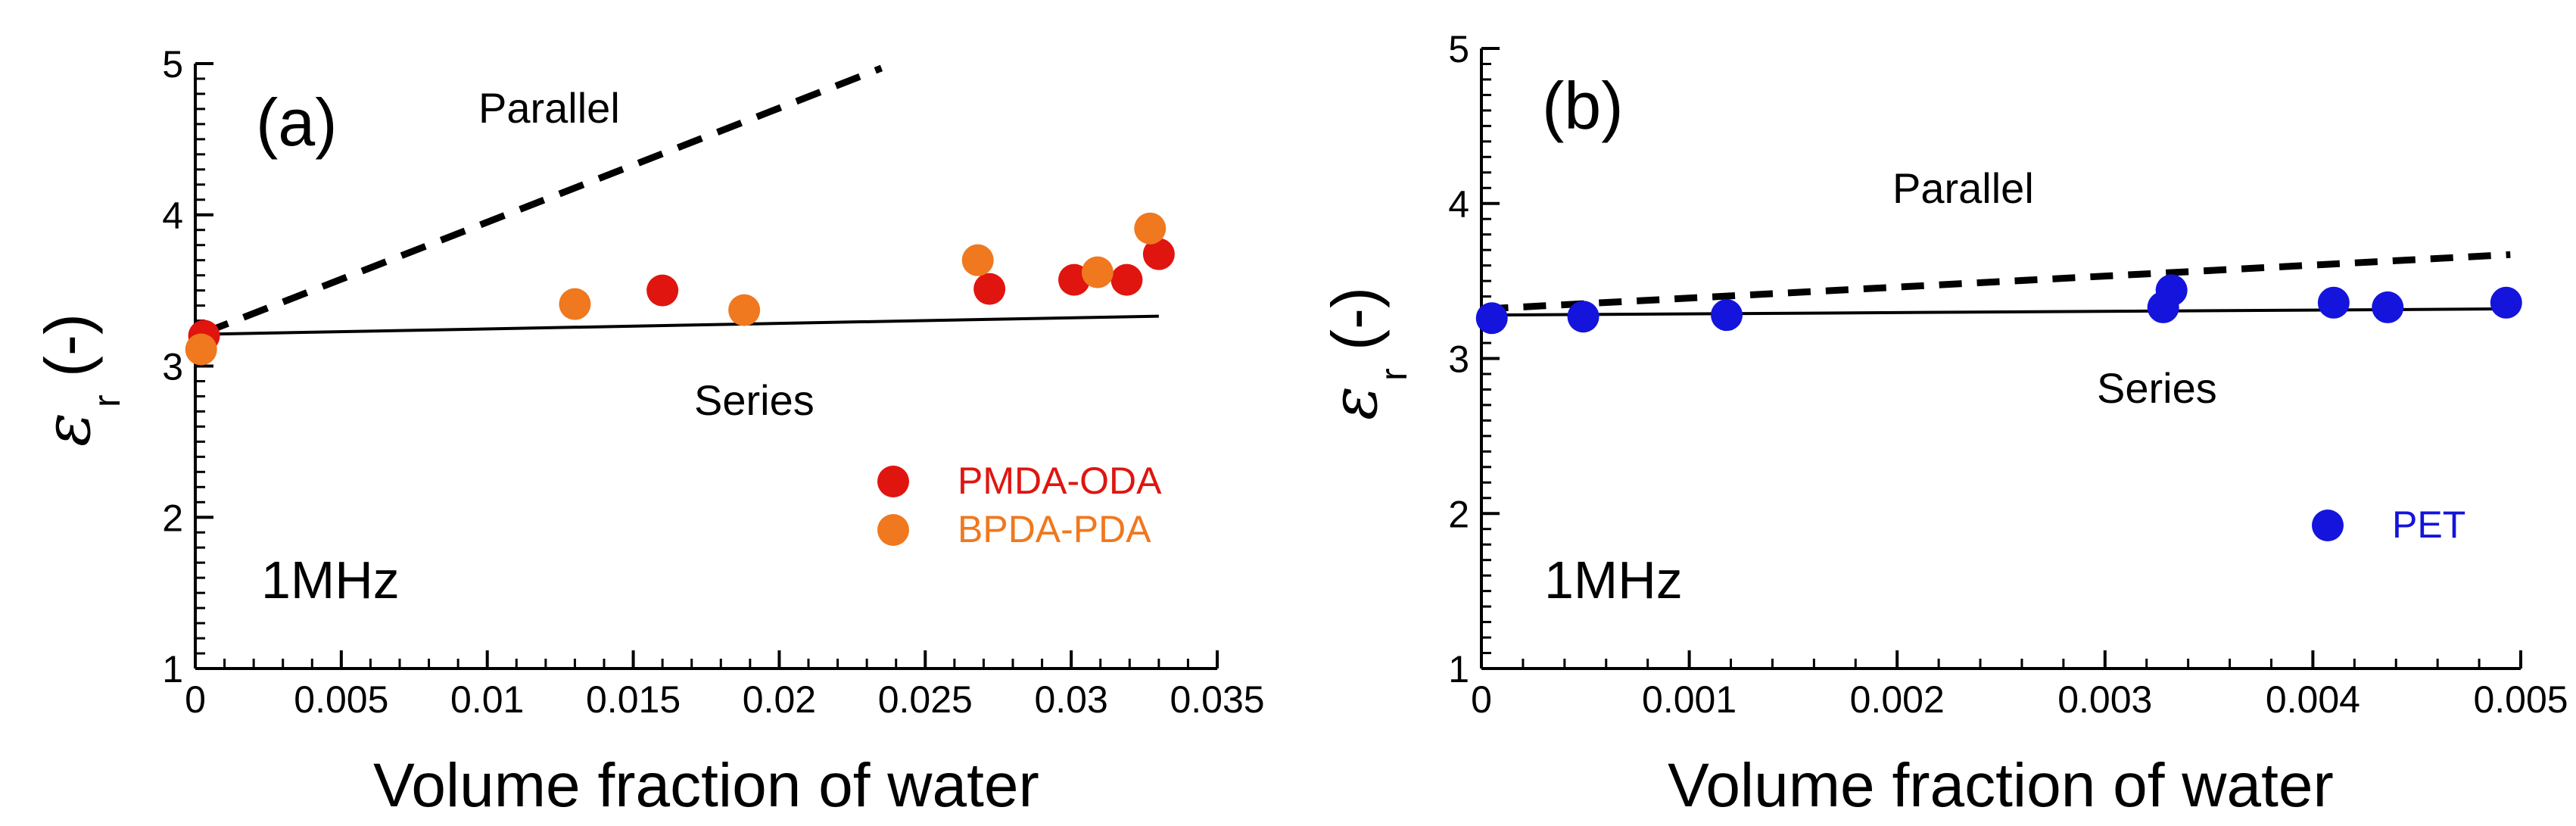 This screenshot has width=2576, height=826. I want to click on panel-label: (b), so click(1583, 105).